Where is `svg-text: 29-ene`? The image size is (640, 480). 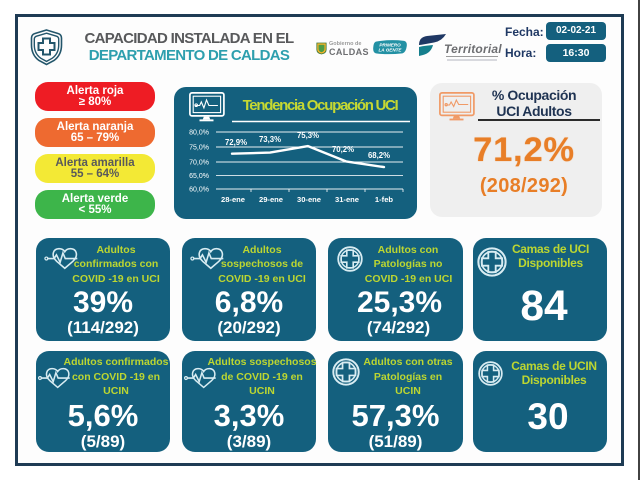 svg-text: 29-ene is located at coordinates (271, 199).